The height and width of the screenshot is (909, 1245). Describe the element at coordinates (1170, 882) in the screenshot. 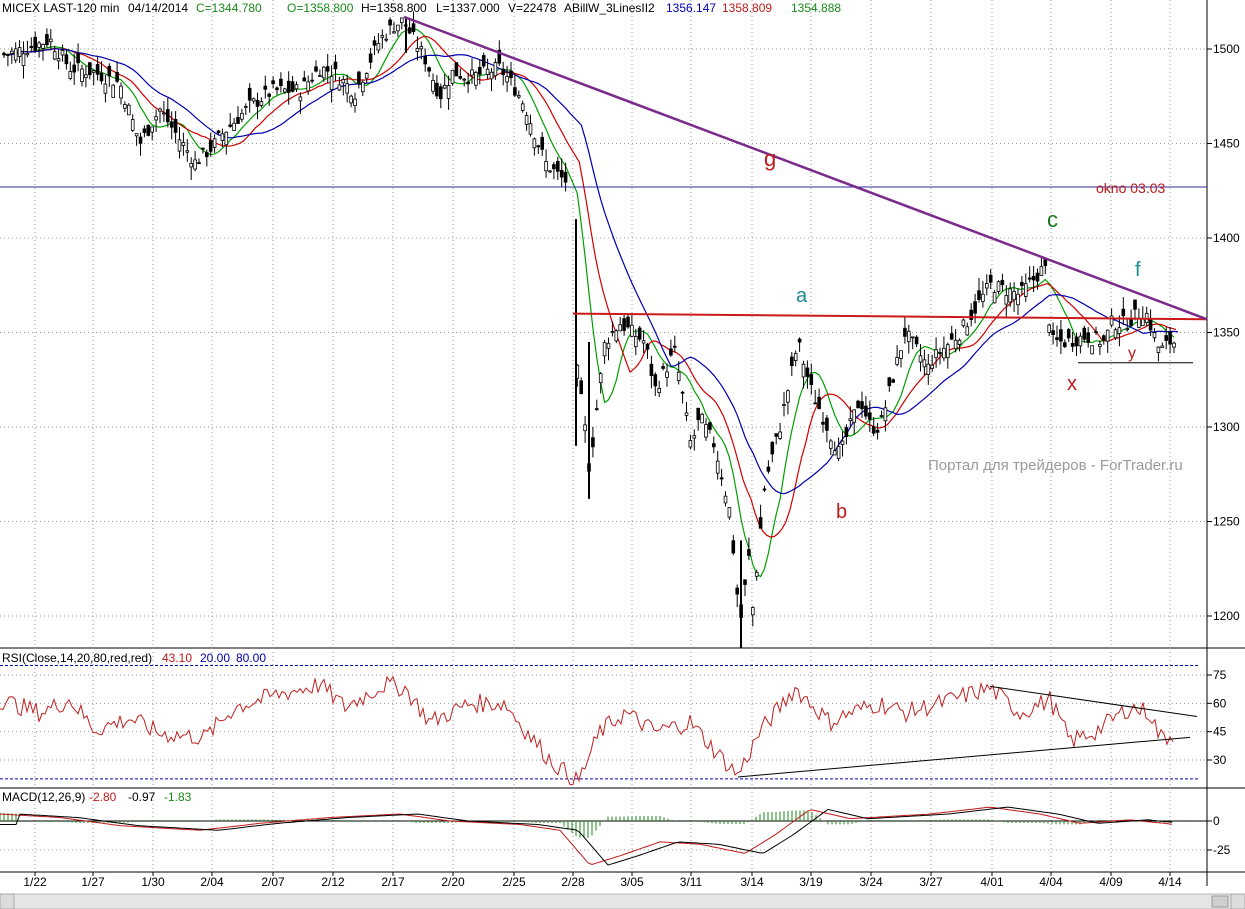

I see `x-tick-label: 4/14` at that location.